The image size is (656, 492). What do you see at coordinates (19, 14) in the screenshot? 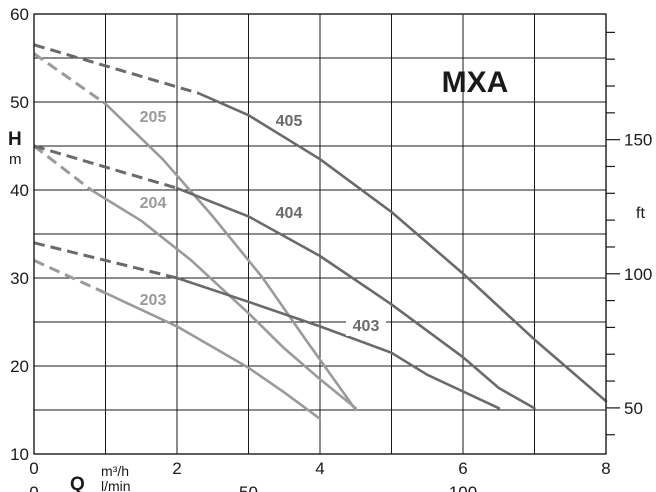
I see `y-tick-label: 60` at bounding box center [19, 14].